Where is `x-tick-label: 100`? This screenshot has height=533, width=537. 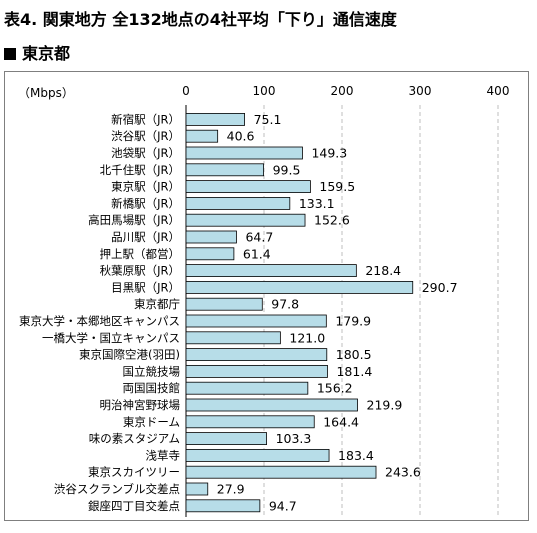 x-tick-label: 100 is located at coordinates (264, 91).